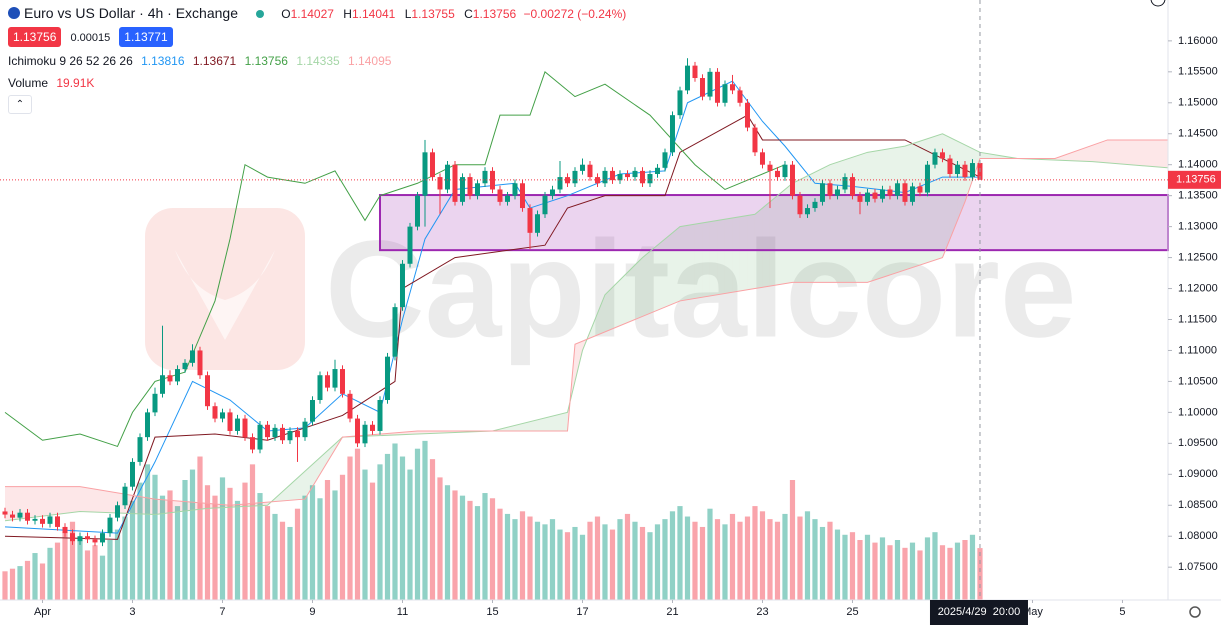  What do you see at coordinates (373, 14) in the screenshot?
I see `ohlc-value: 1.14041` at bounding box center [373, 14].